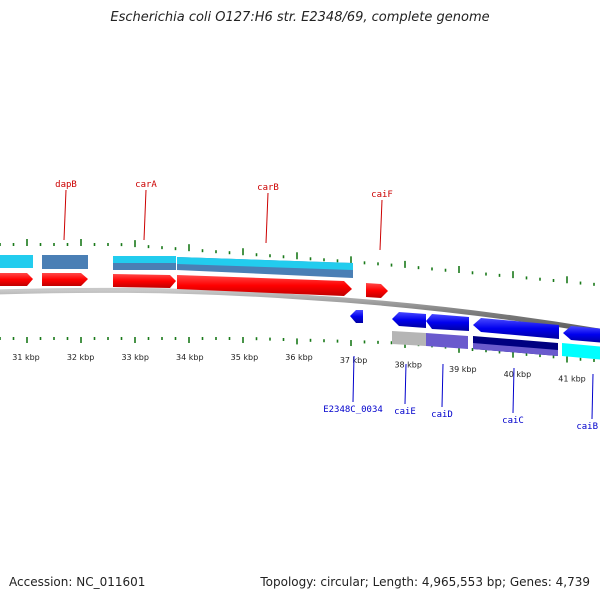 The image size is (600, 600). I want to click on scale-label: 38 kbp, so click(408, 364).